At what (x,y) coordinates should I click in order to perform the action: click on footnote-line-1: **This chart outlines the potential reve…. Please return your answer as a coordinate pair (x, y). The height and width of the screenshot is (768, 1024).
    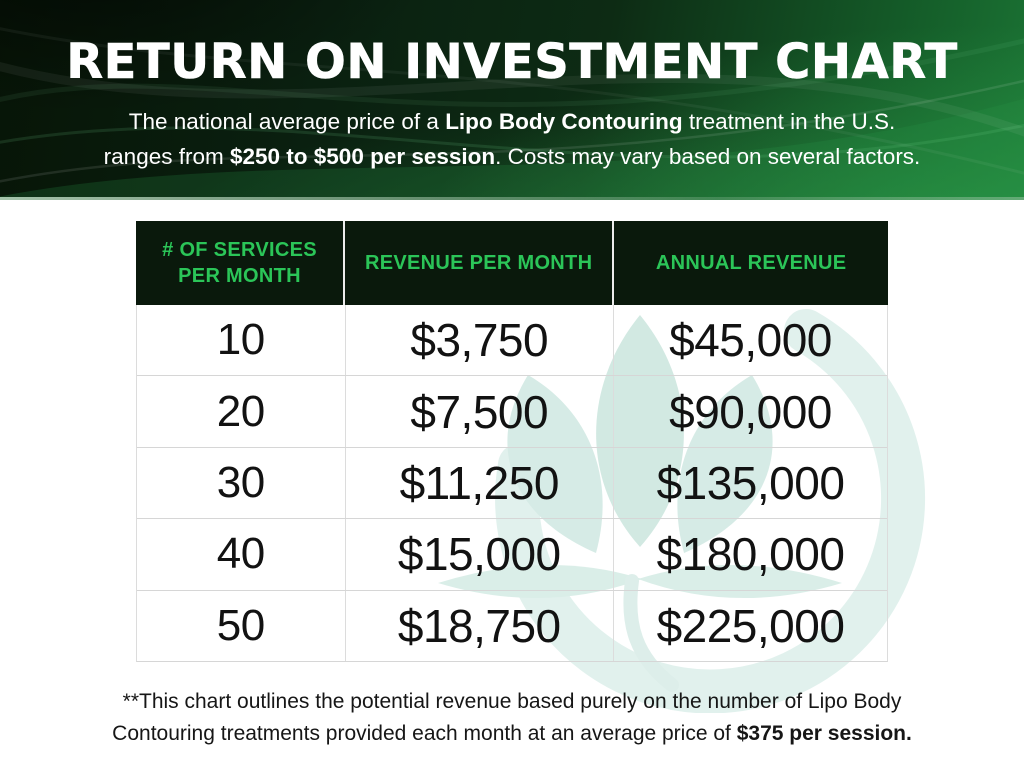
    Looking at the image, I should click on (512, 701).